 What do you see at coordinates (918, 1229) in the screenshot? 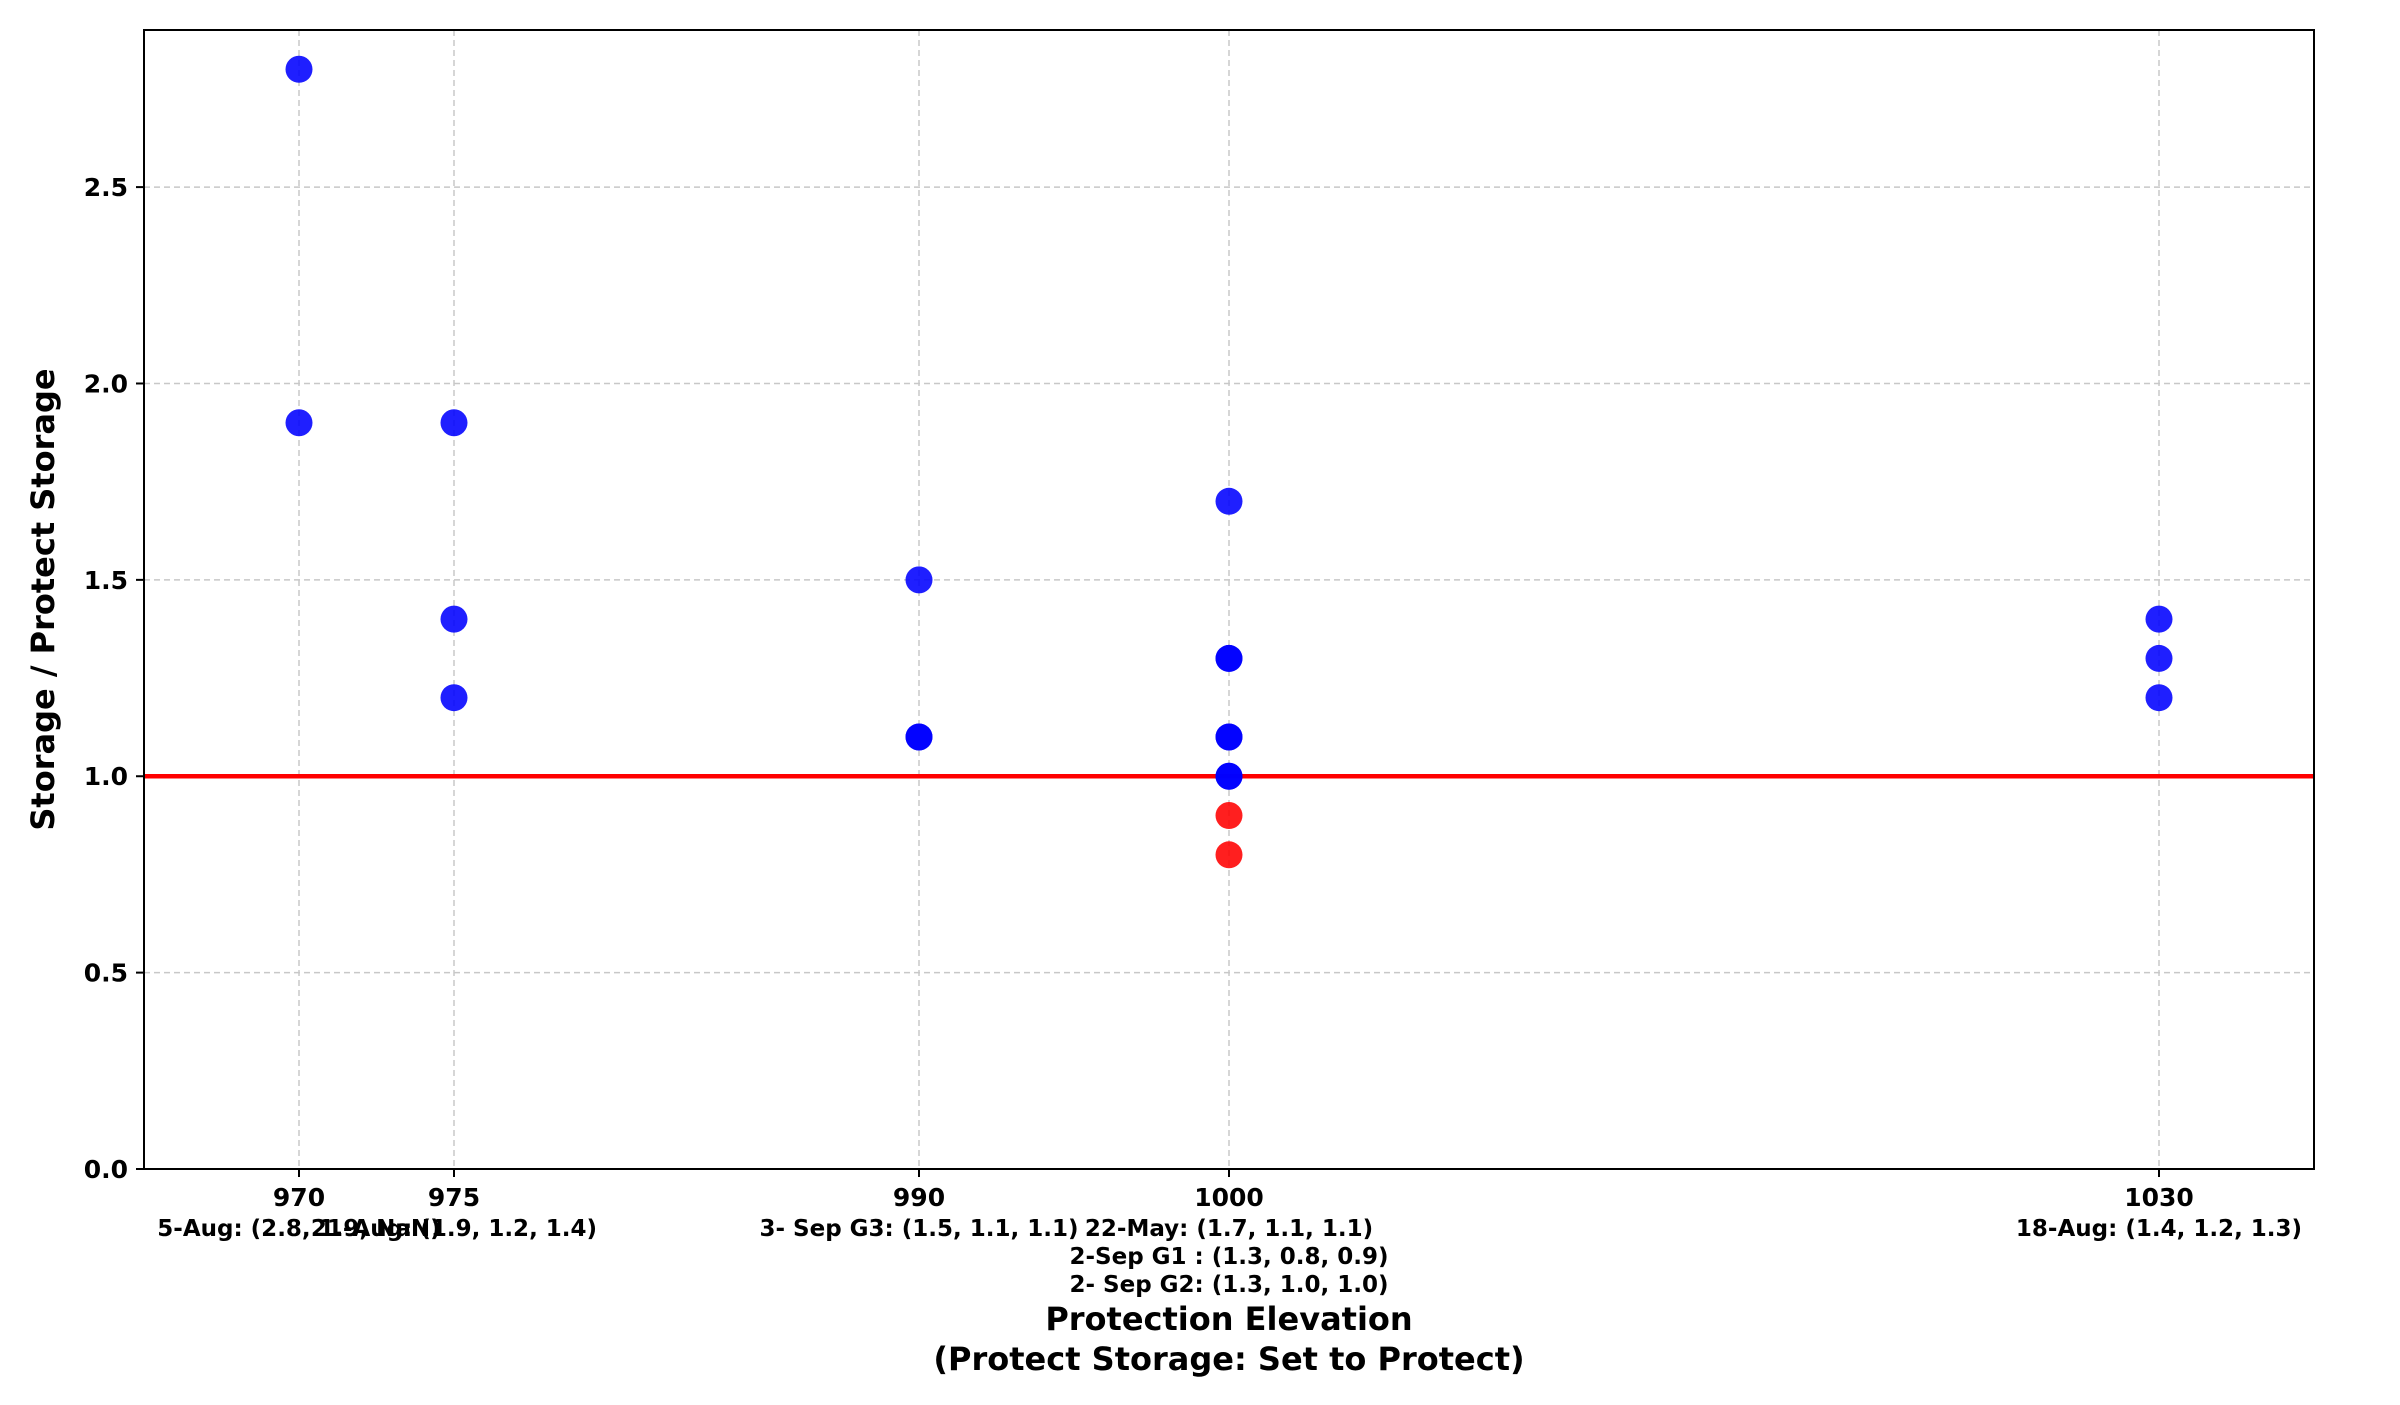
I see `point-annotation: 3- Sep G3: (1.5, 1.1, 1.1)` at bounding box center [918, 1229].